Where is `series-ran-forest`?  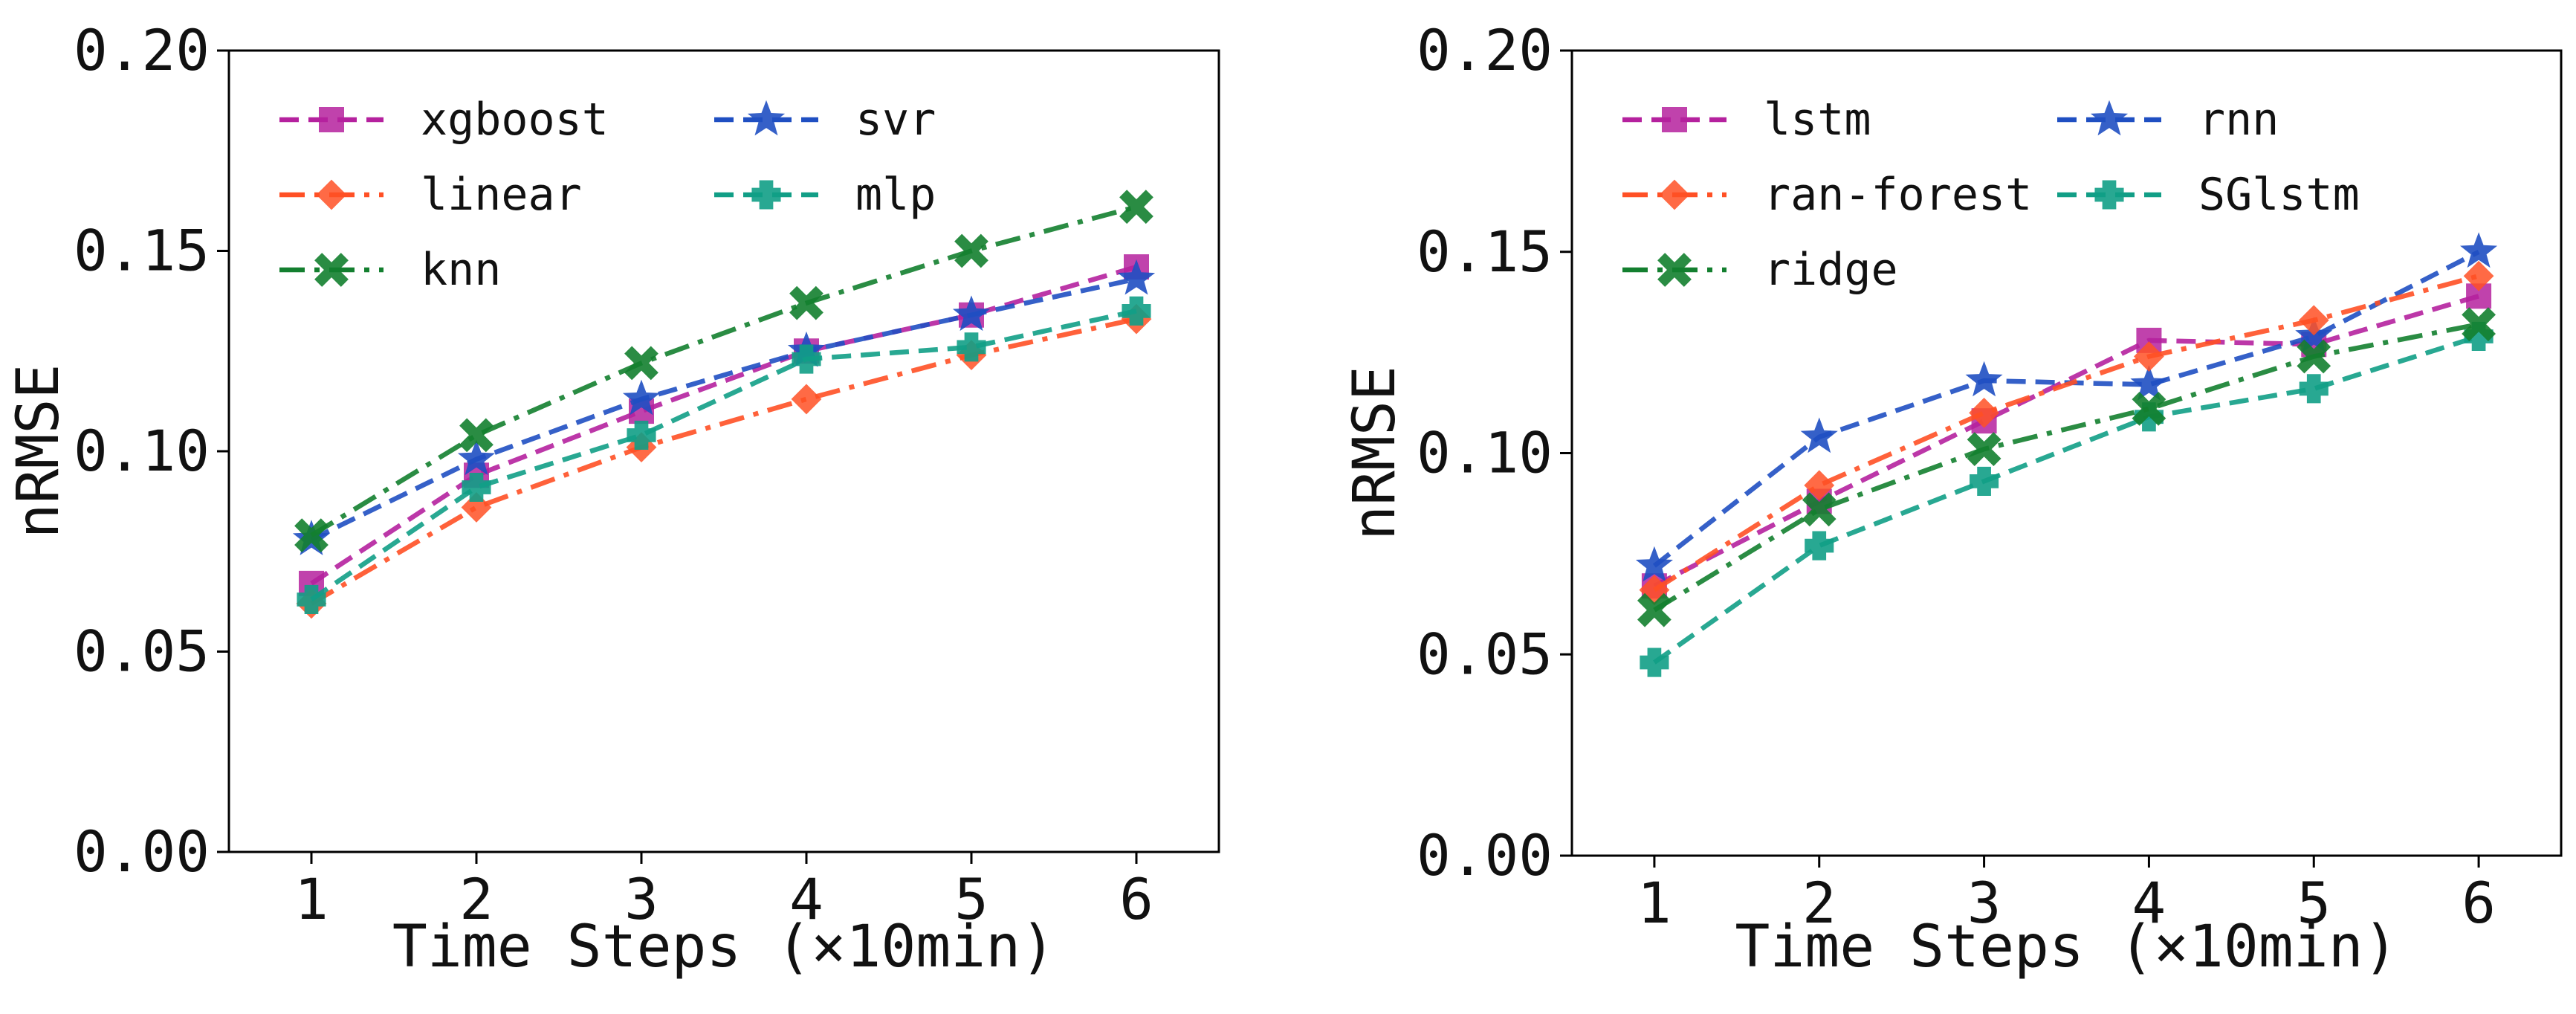
series-ran-forest is located at coordinates (2066, 433).